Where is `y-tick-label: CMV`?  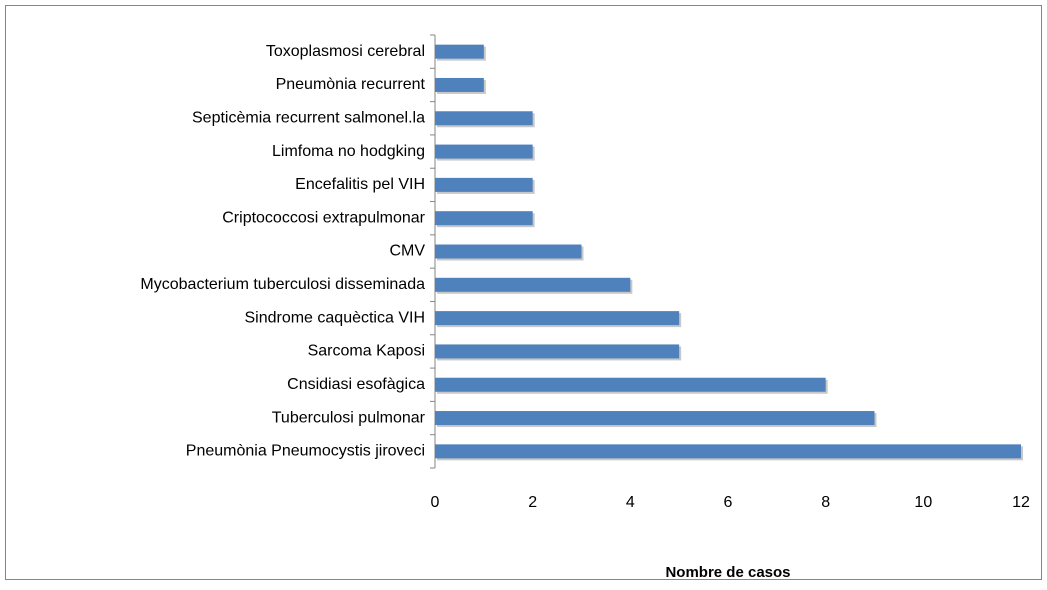 y-tick-label: CMV is located at coordinates (407, 251).